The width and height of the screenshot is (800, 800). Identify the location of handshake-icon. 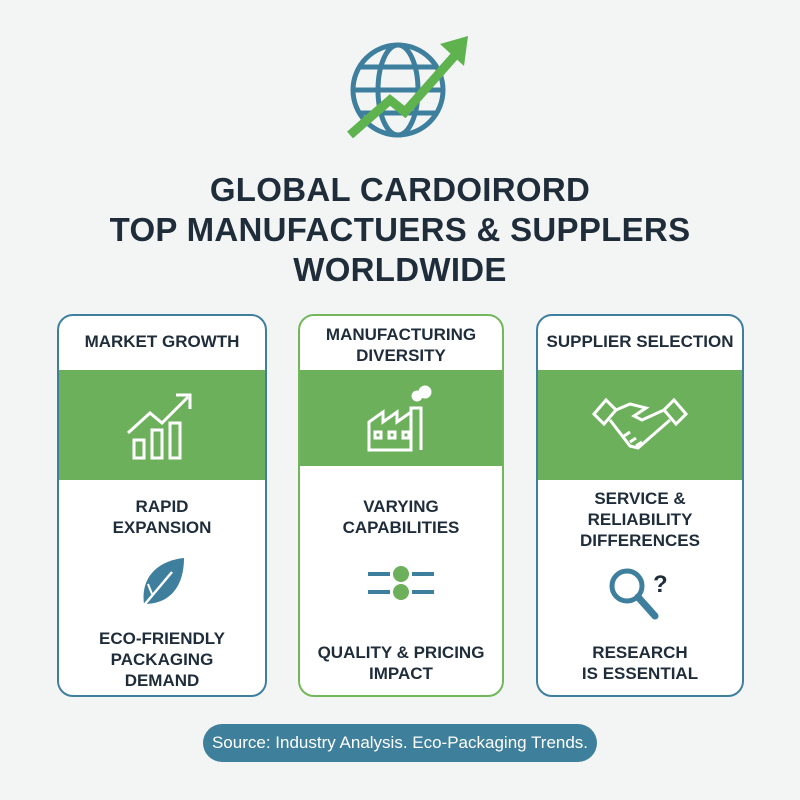
(640, 423).